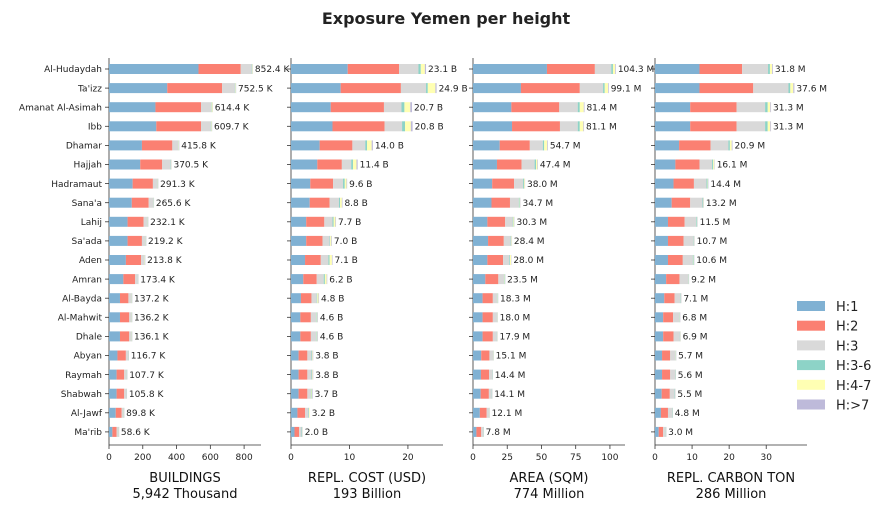 This screenshot has height=510, width=888. I want to click on bar-total-label: 20.7 B, so click(428, 108).